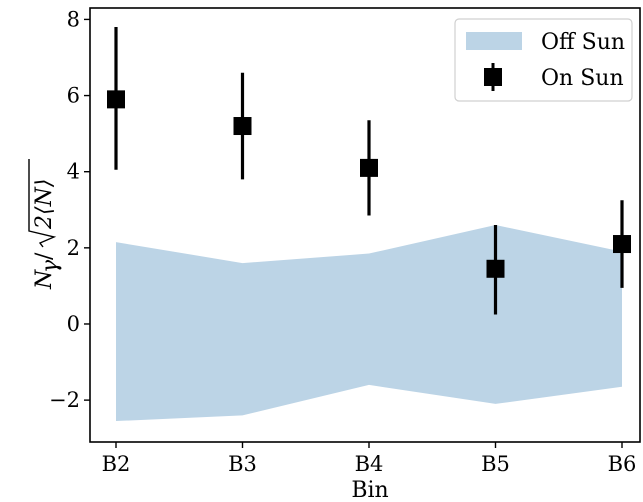  Describe the element at coordinates (543, 60) in the screenshot. I see `legend: Off Sun On Sun` at that location.